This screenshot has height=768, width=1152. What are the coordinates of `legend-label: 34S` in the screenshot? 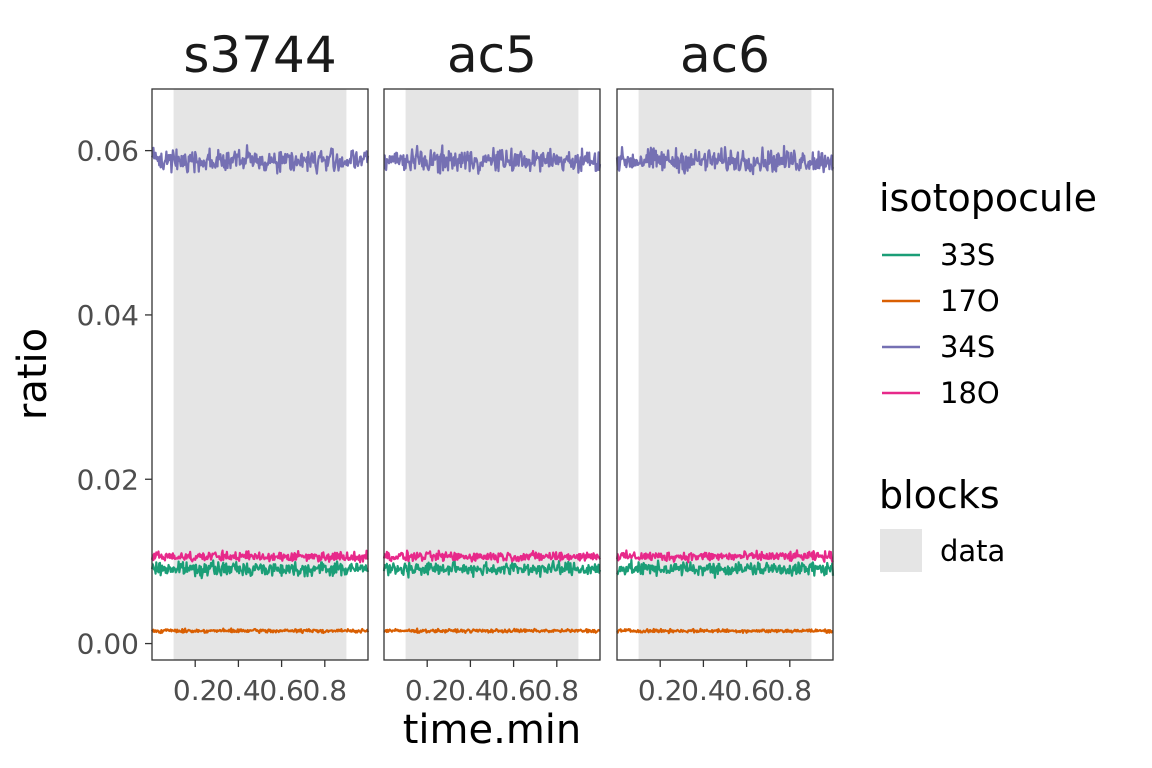 It's located at (967, 347).